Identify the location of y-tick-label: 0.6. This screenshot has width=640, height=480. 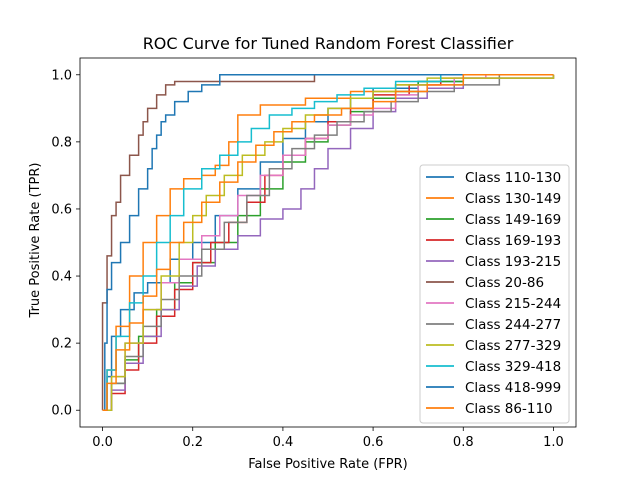
(61, 209).